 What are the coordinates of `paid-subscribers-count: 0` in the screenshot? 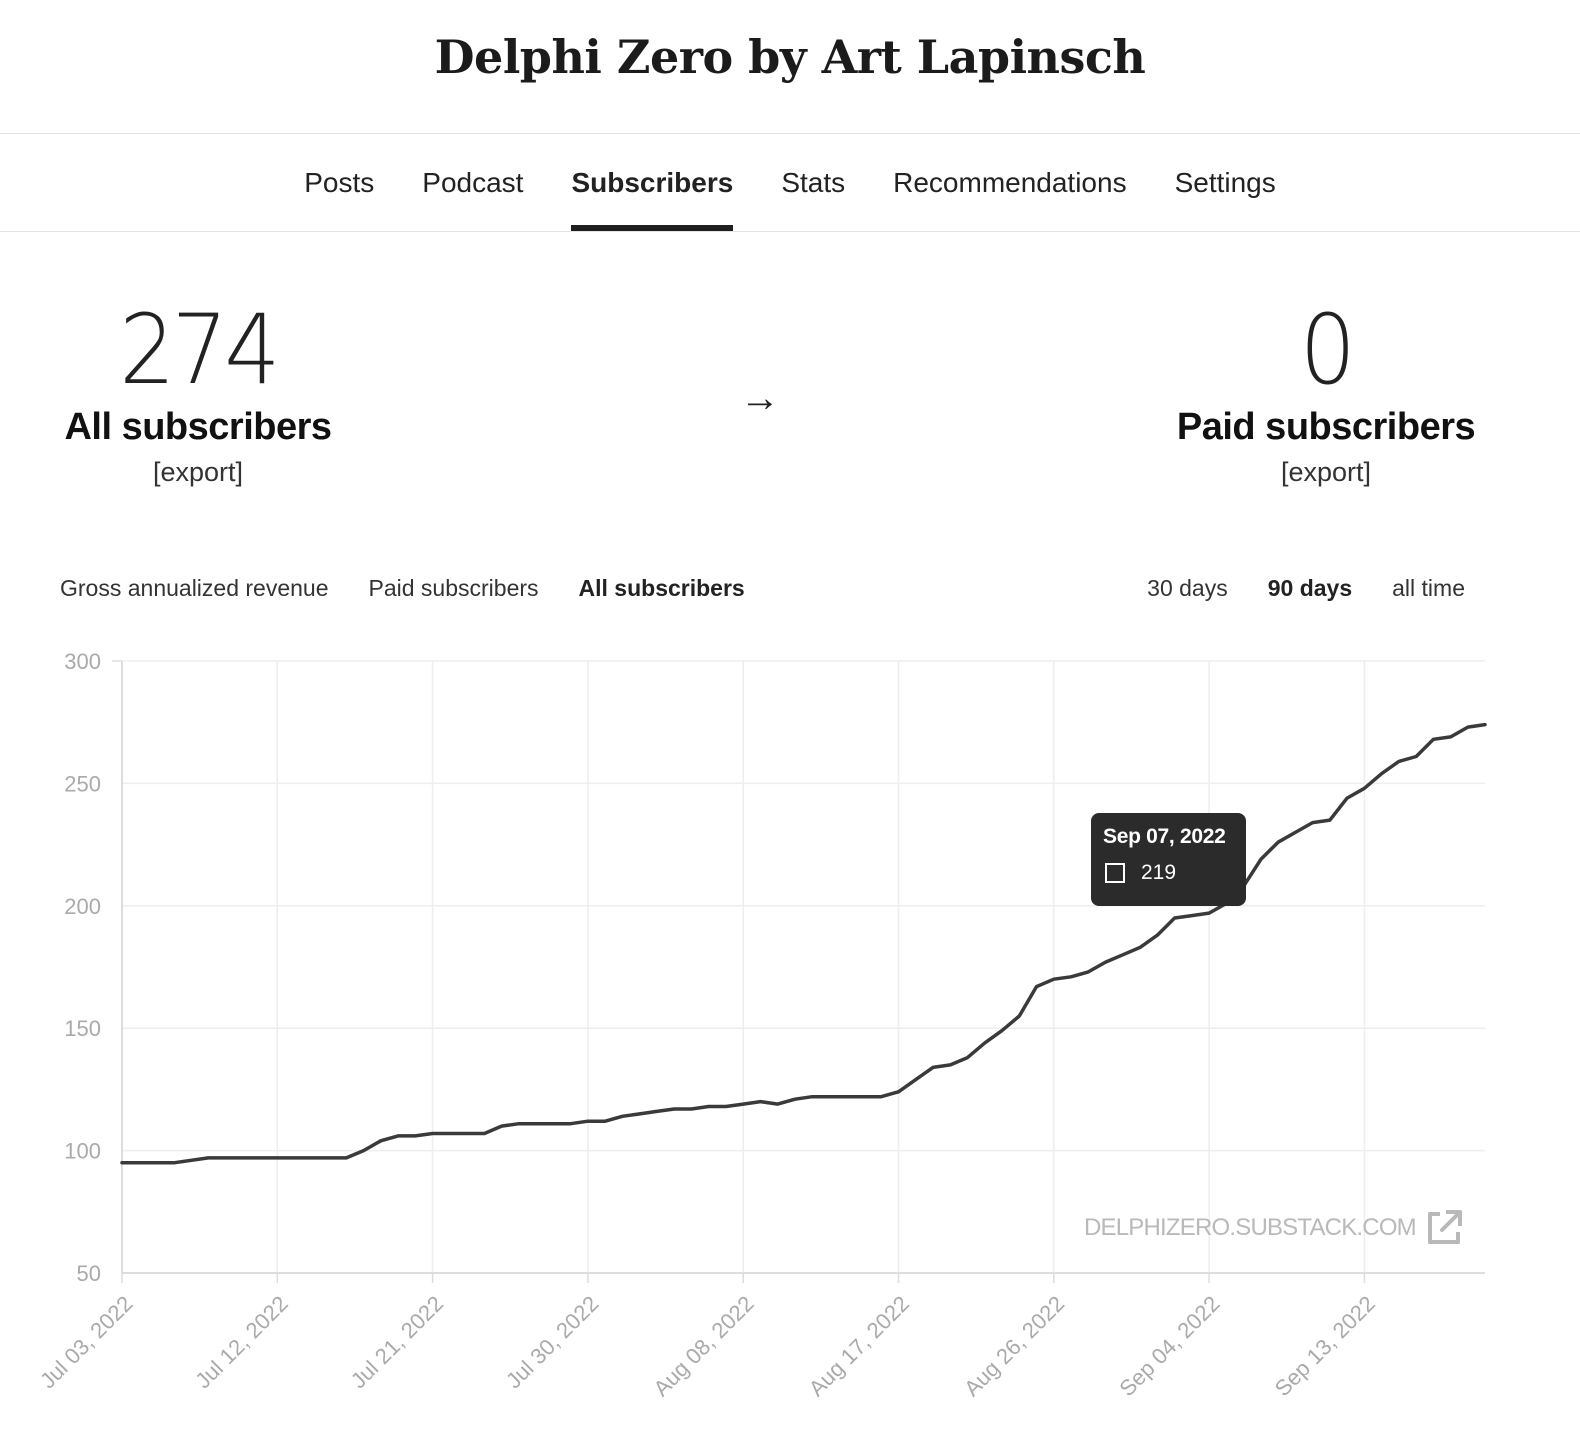 It's located at (1327, 350).